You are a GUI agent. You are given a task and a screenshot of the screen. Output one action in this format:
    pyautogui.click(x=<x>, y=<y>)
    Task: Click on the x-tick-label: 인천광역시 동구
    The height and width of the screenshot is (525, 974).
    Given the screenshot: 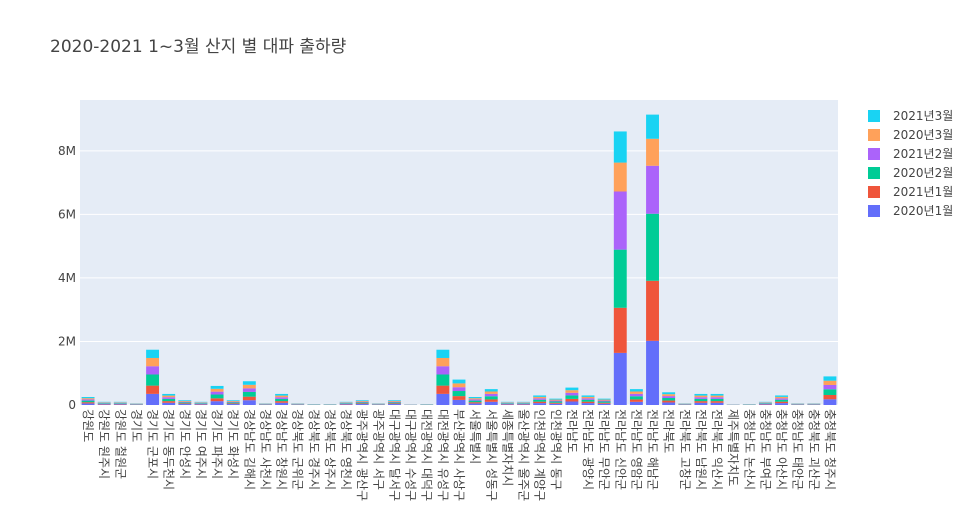 What is the action you would take?
    pyautogui.click(x=556, y=449)
    